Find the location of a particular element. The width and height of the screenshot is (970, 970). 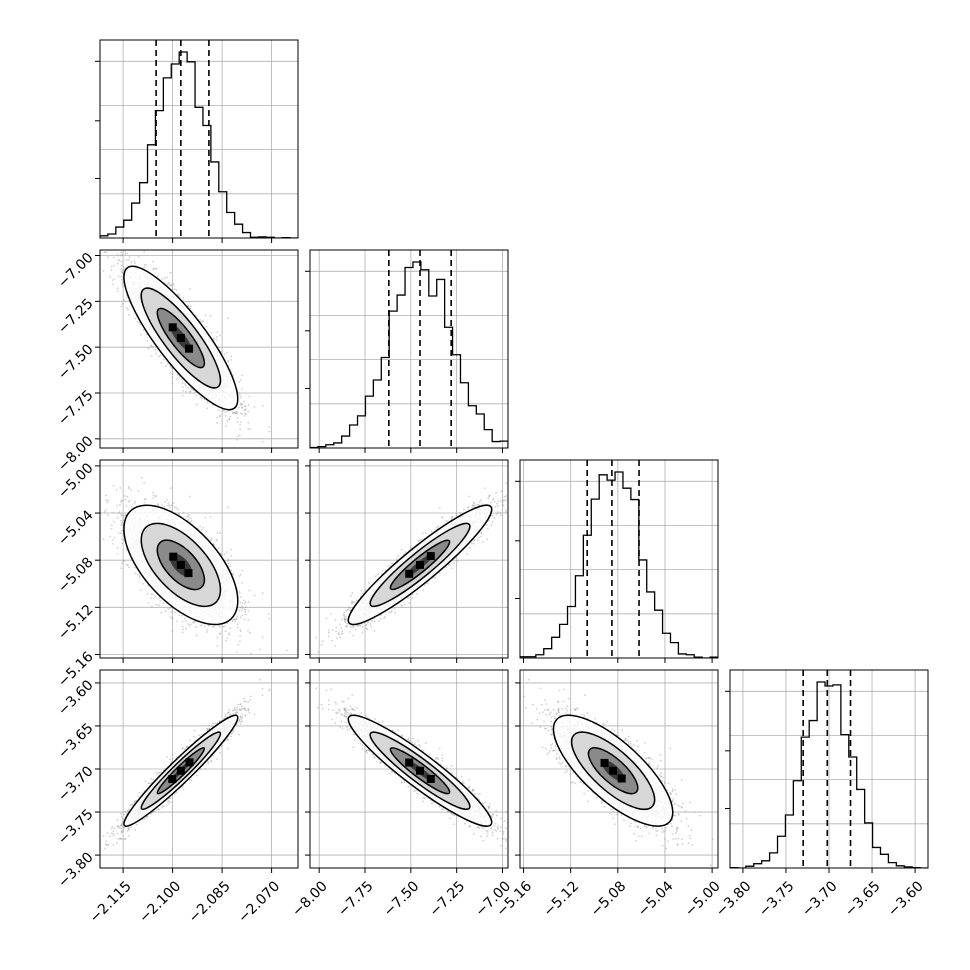

hist-panel-3: −3.80 −3.75 −3.70 −3.65 −3.60 is located at coordinates (821, 794).